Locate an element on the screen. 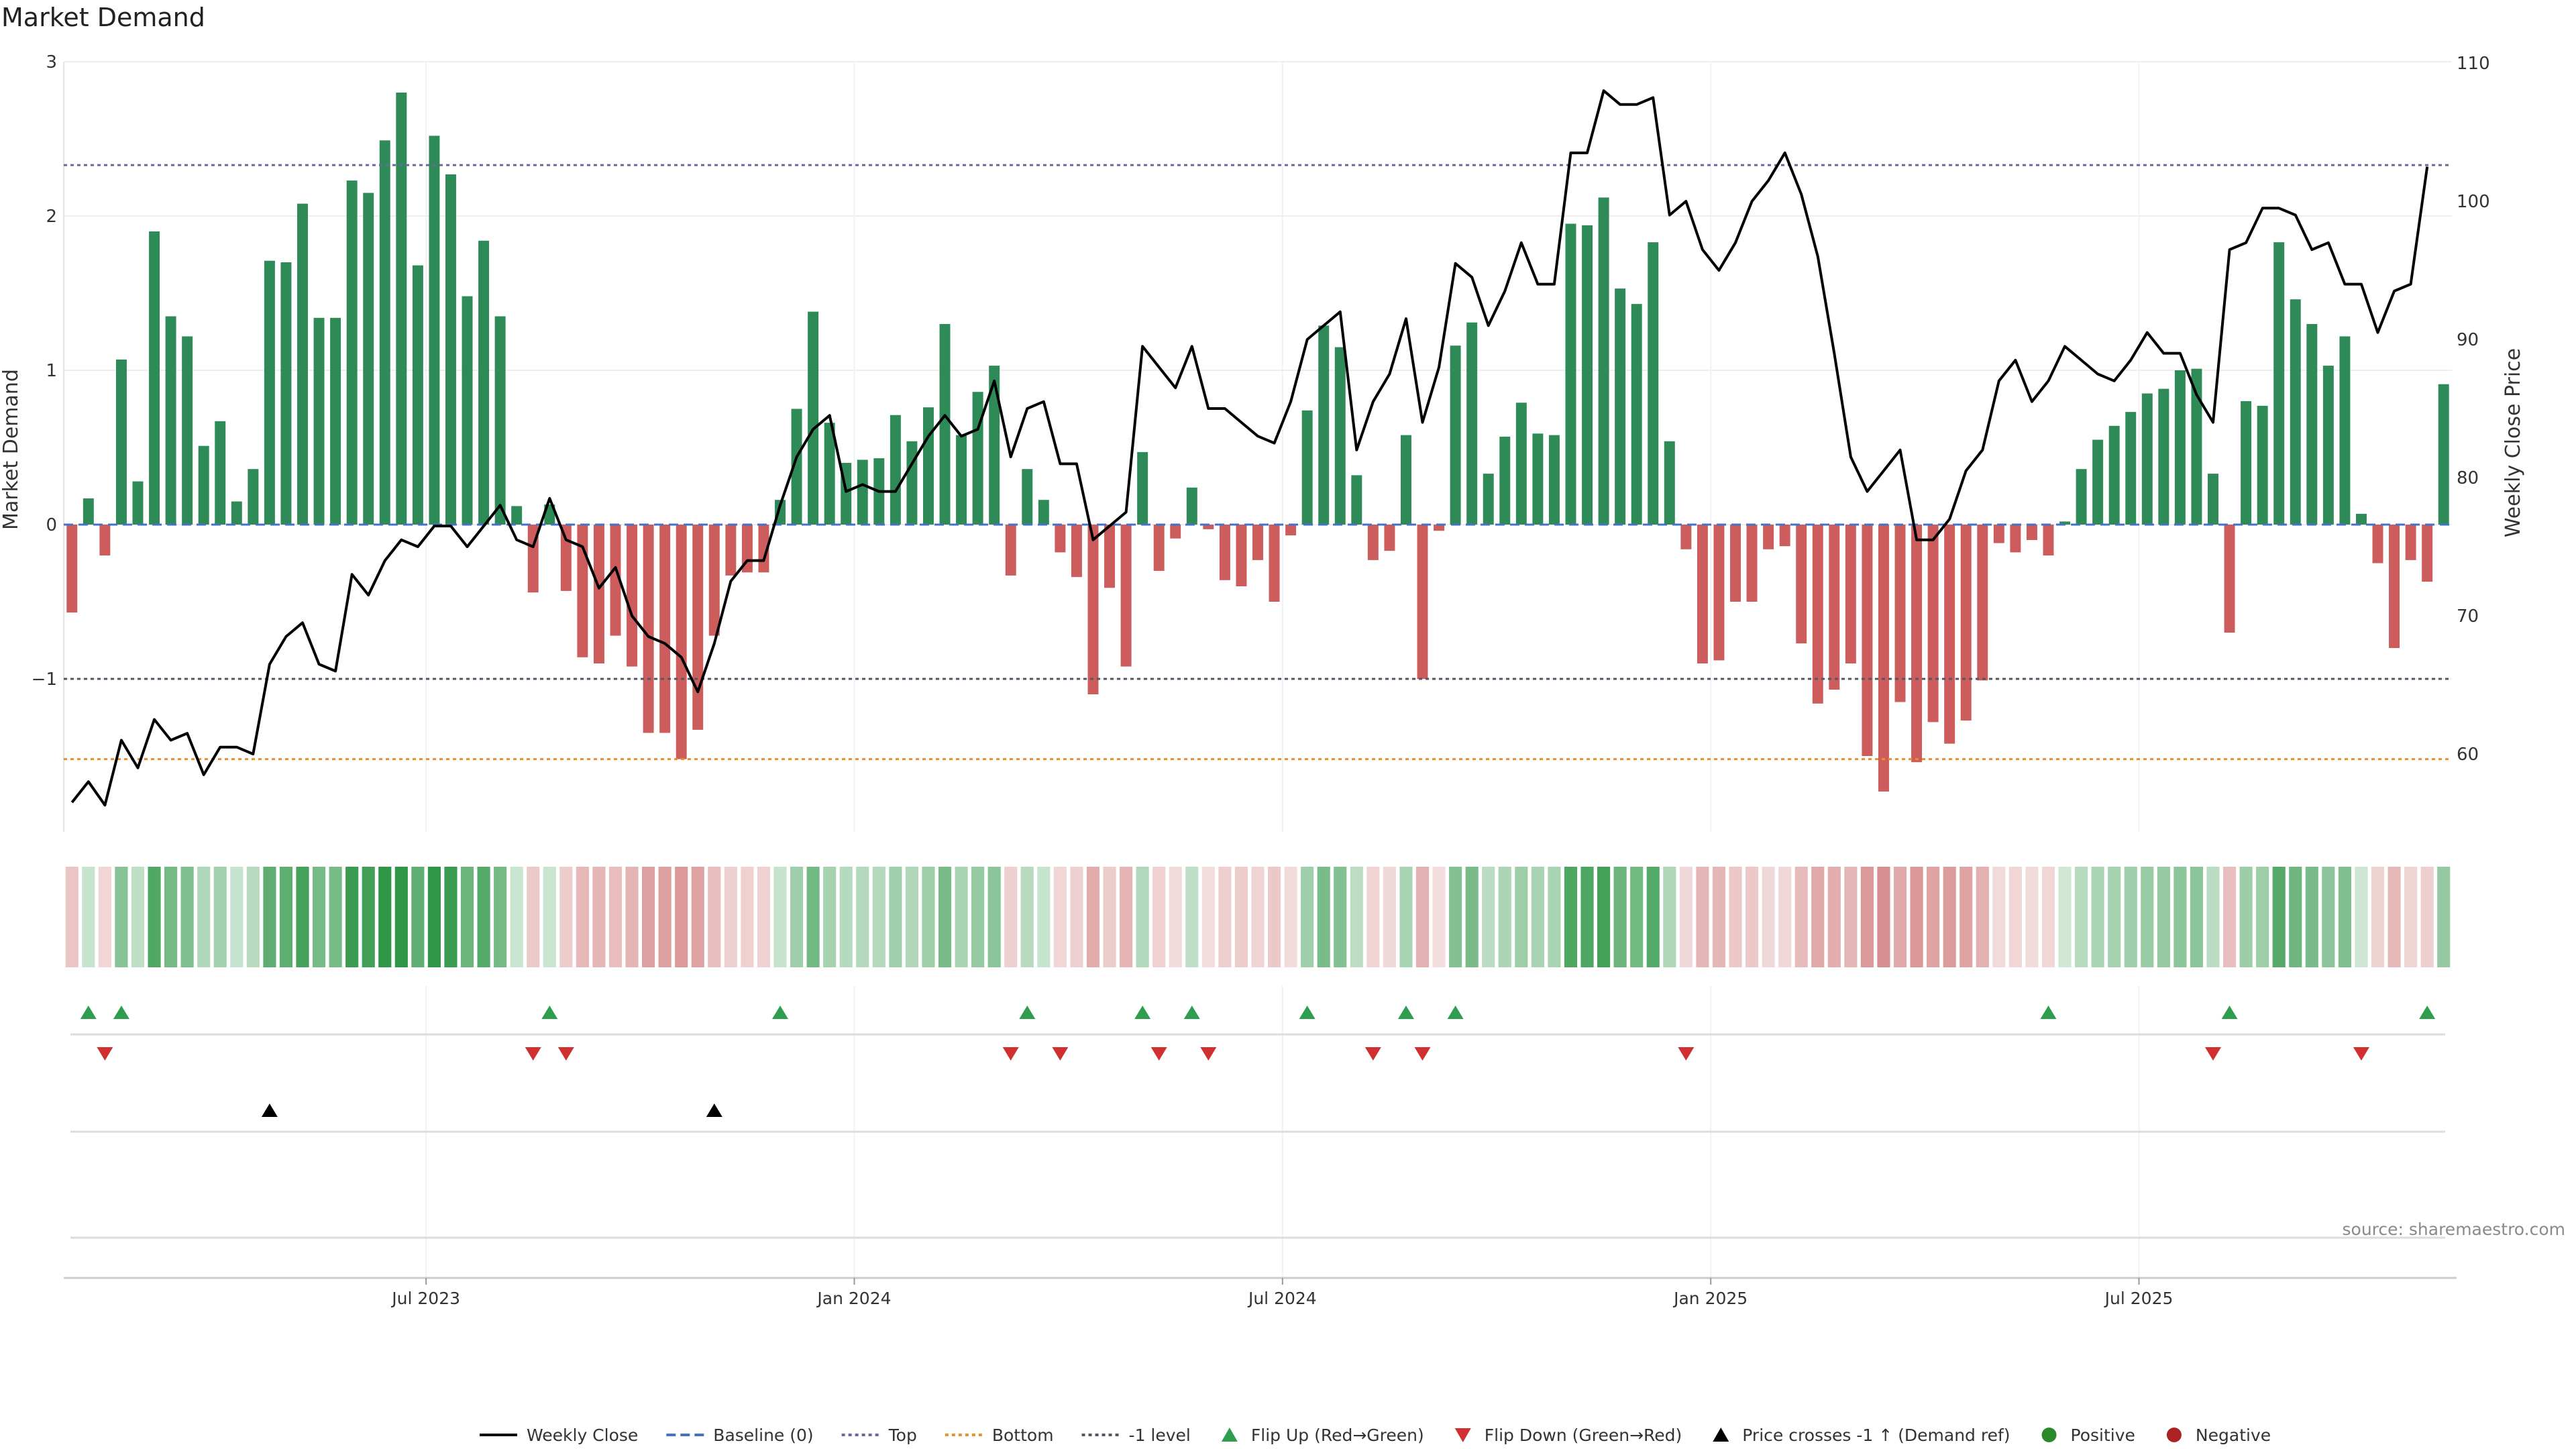 The height and width of the screenshot is (1449, 2576). x-tick-label: Jan 2024 is located at coordinates (853, 1298).